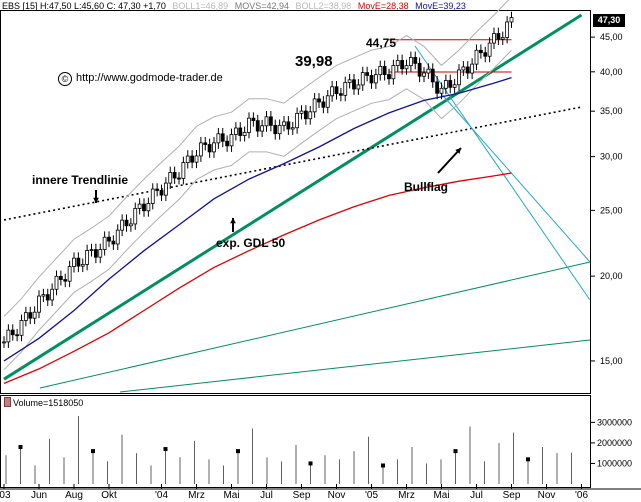 The height and width of the screenshot is (502, 641). I want to click on x-tick-label: Mai, so click(441, 495).